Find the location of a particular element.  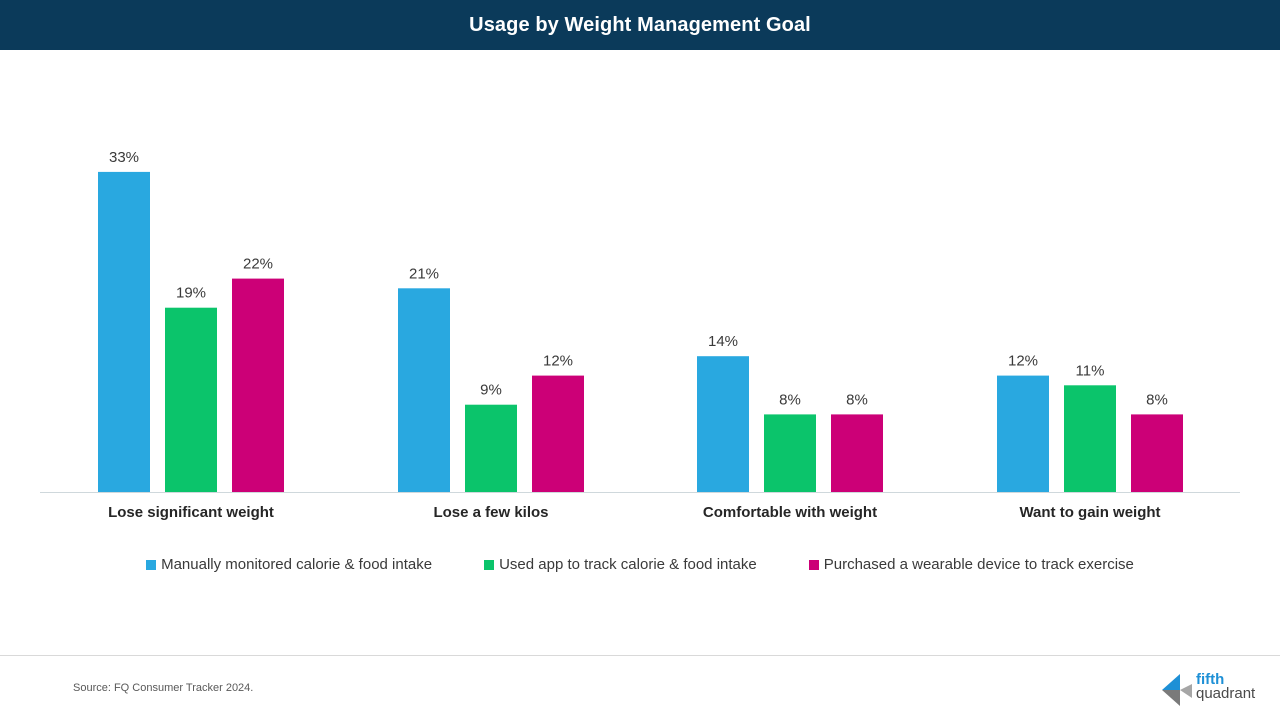

data-label-1-0: 21% is located at coordinates (424, 273).